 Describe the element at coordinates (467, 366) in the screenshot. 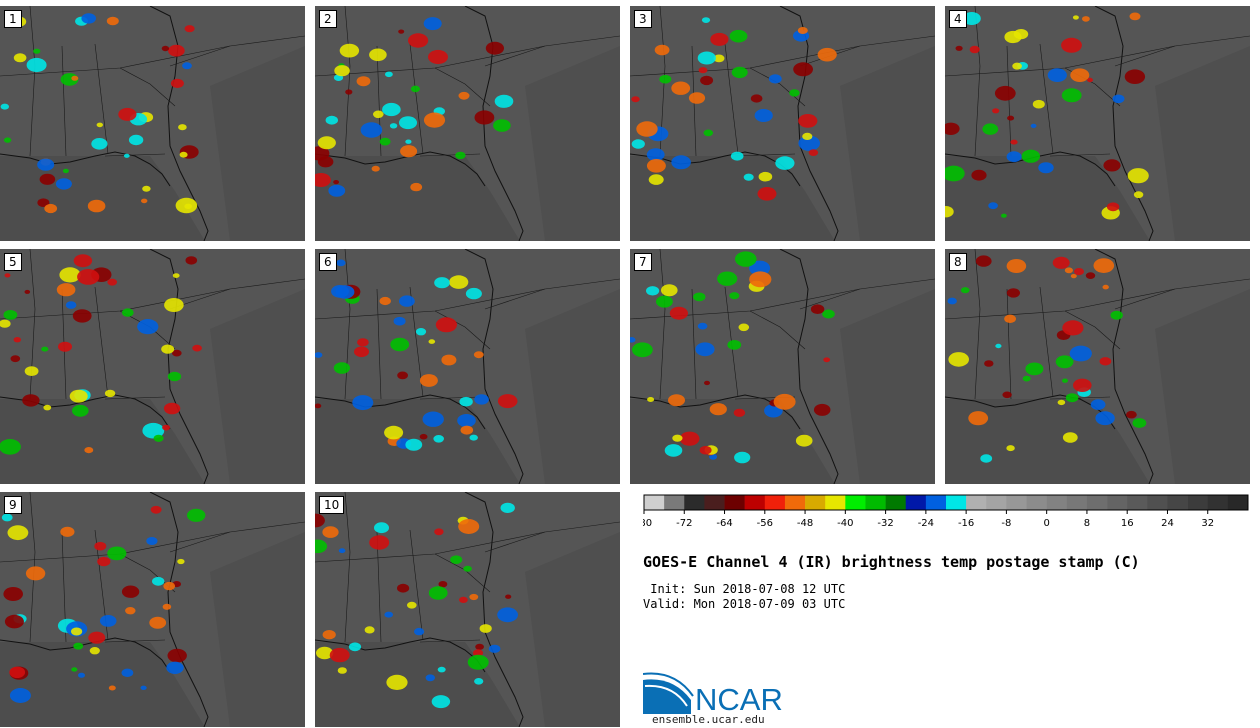

I see `postage-stamp-panel: 6` at that location.